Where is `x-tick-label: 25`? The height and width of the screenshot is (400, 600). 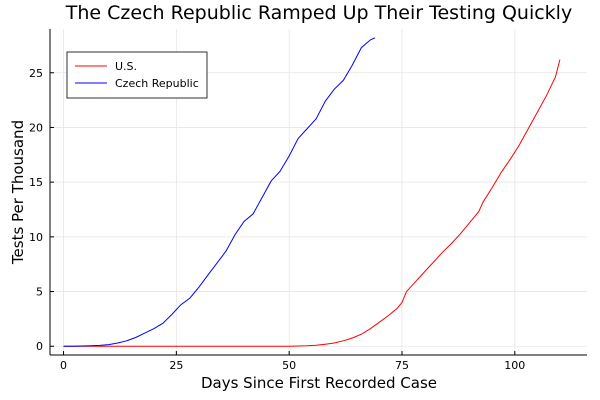
x-tick-label: 25 is located at coordinates (176, 365).